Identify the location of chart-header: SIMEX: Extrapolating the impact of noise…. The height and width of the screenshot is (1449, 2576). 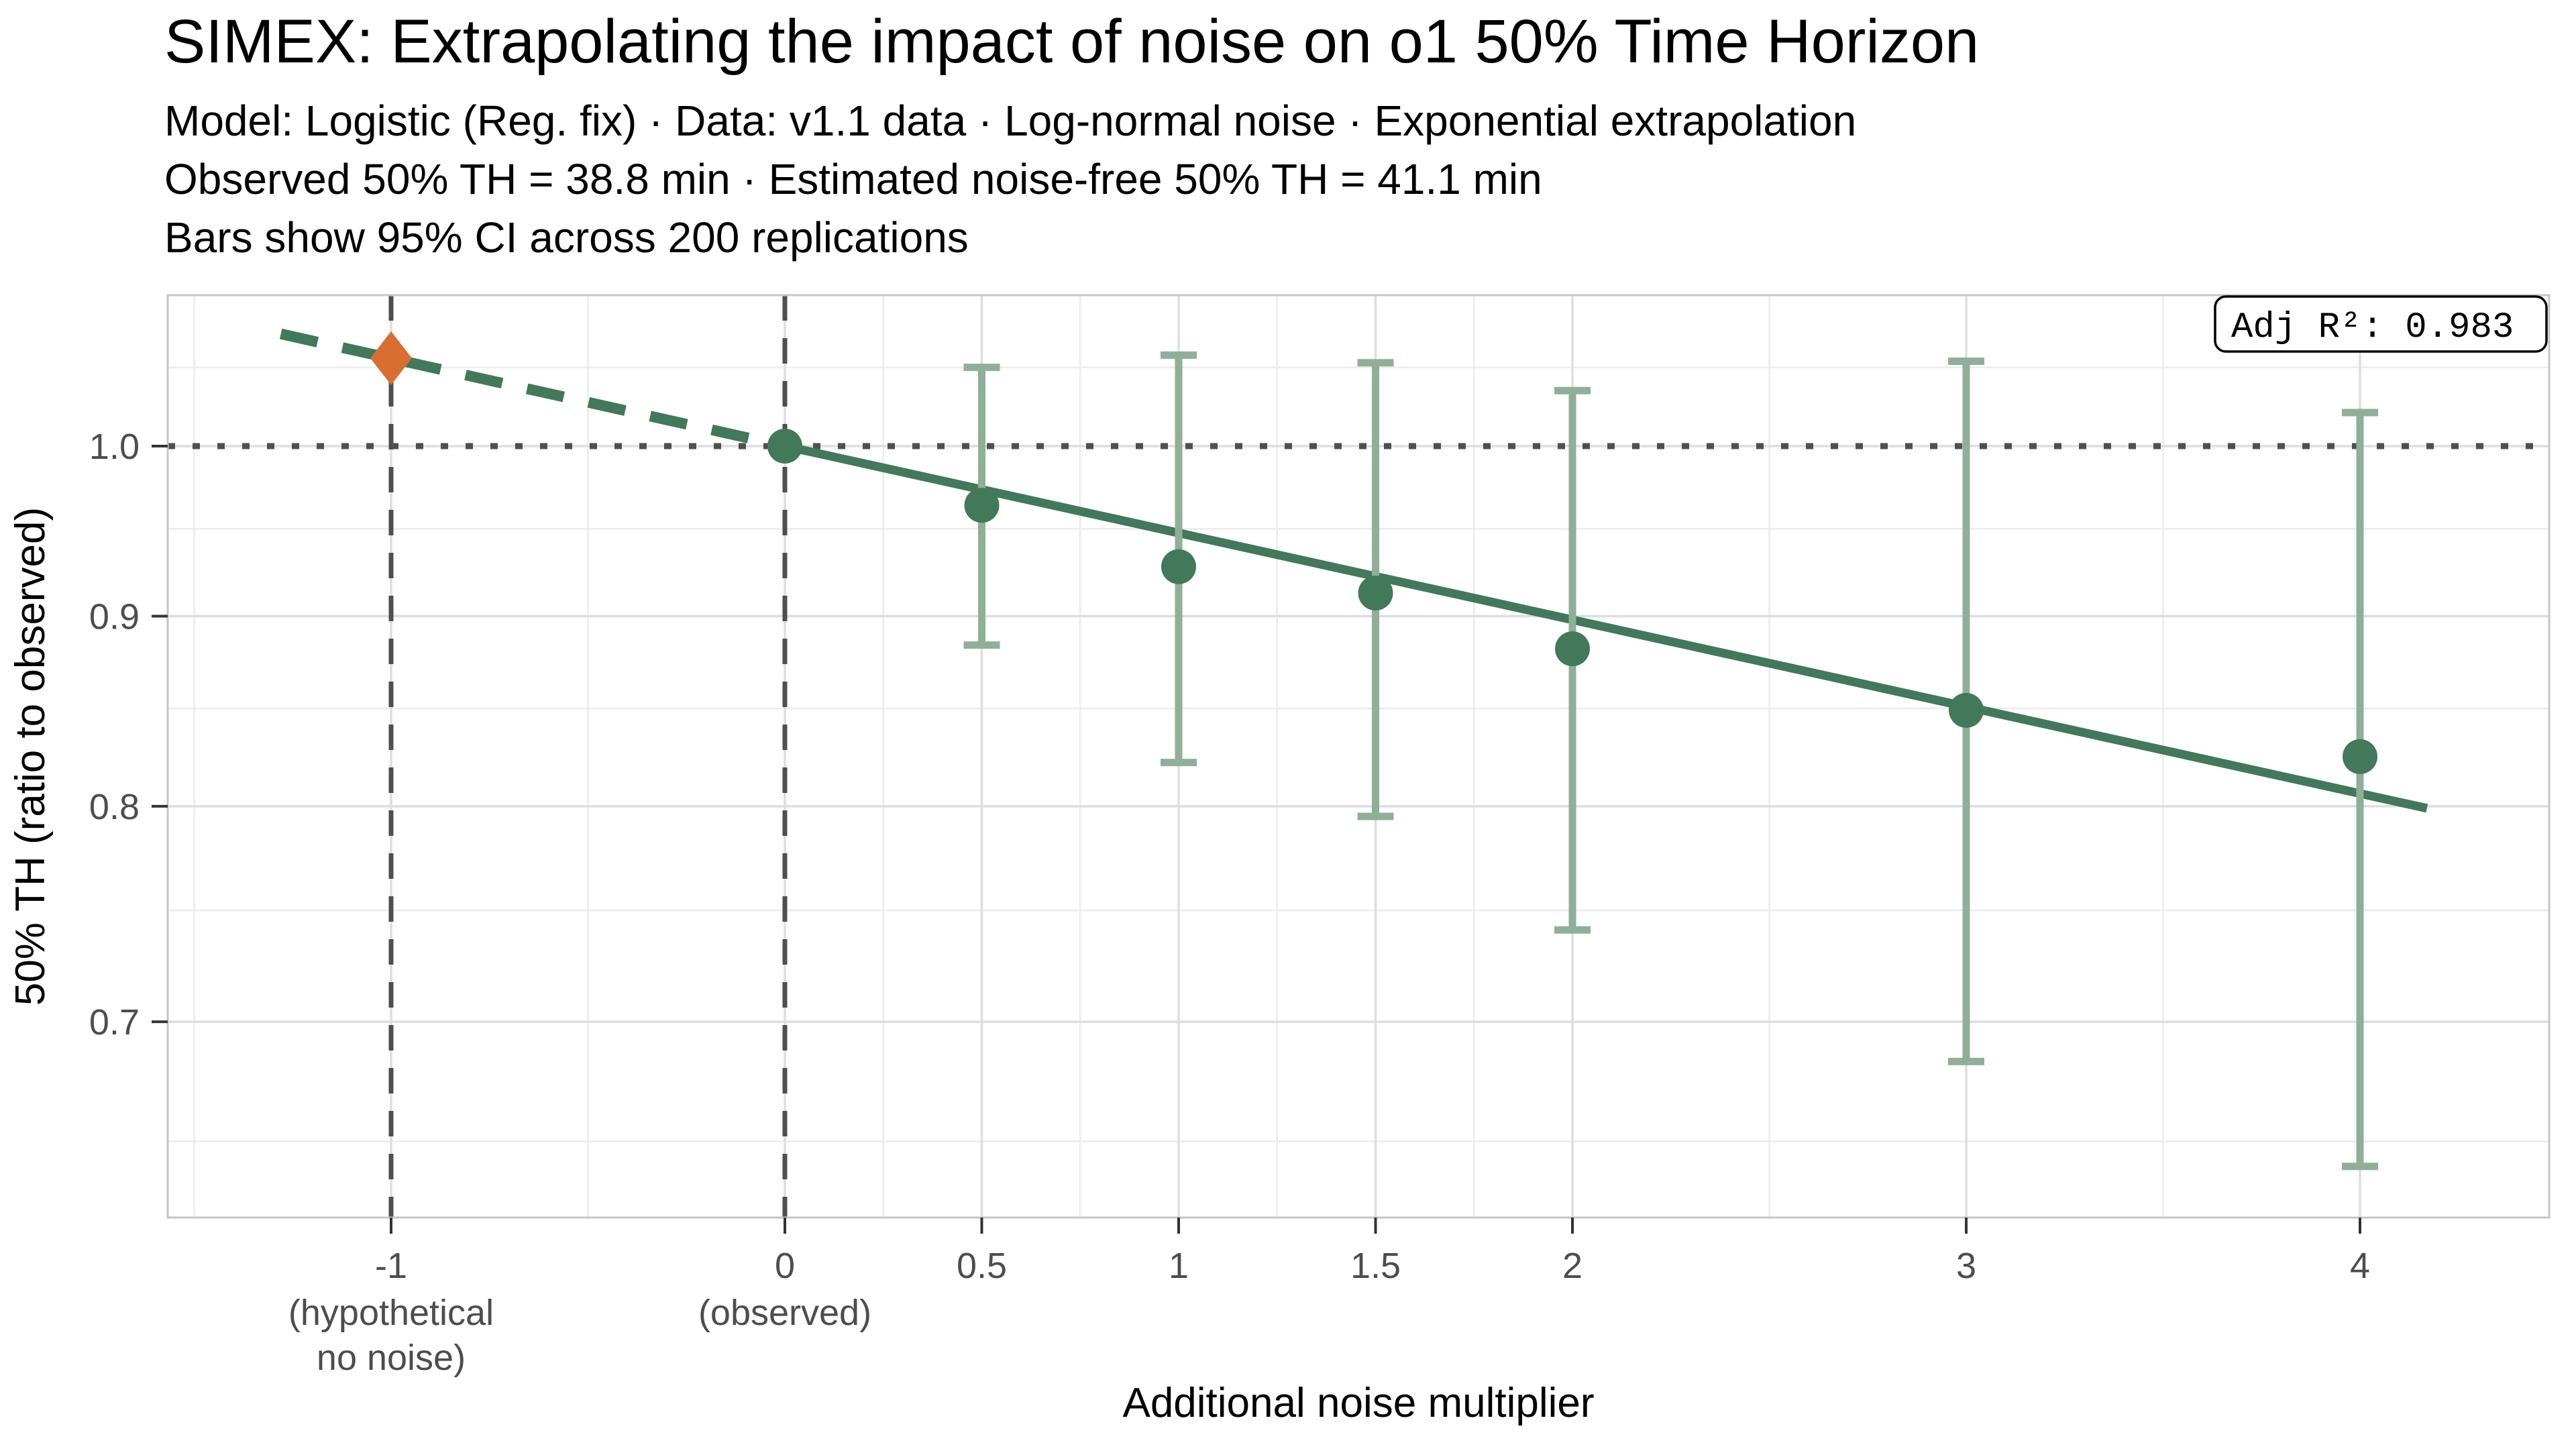
(1071, 138).